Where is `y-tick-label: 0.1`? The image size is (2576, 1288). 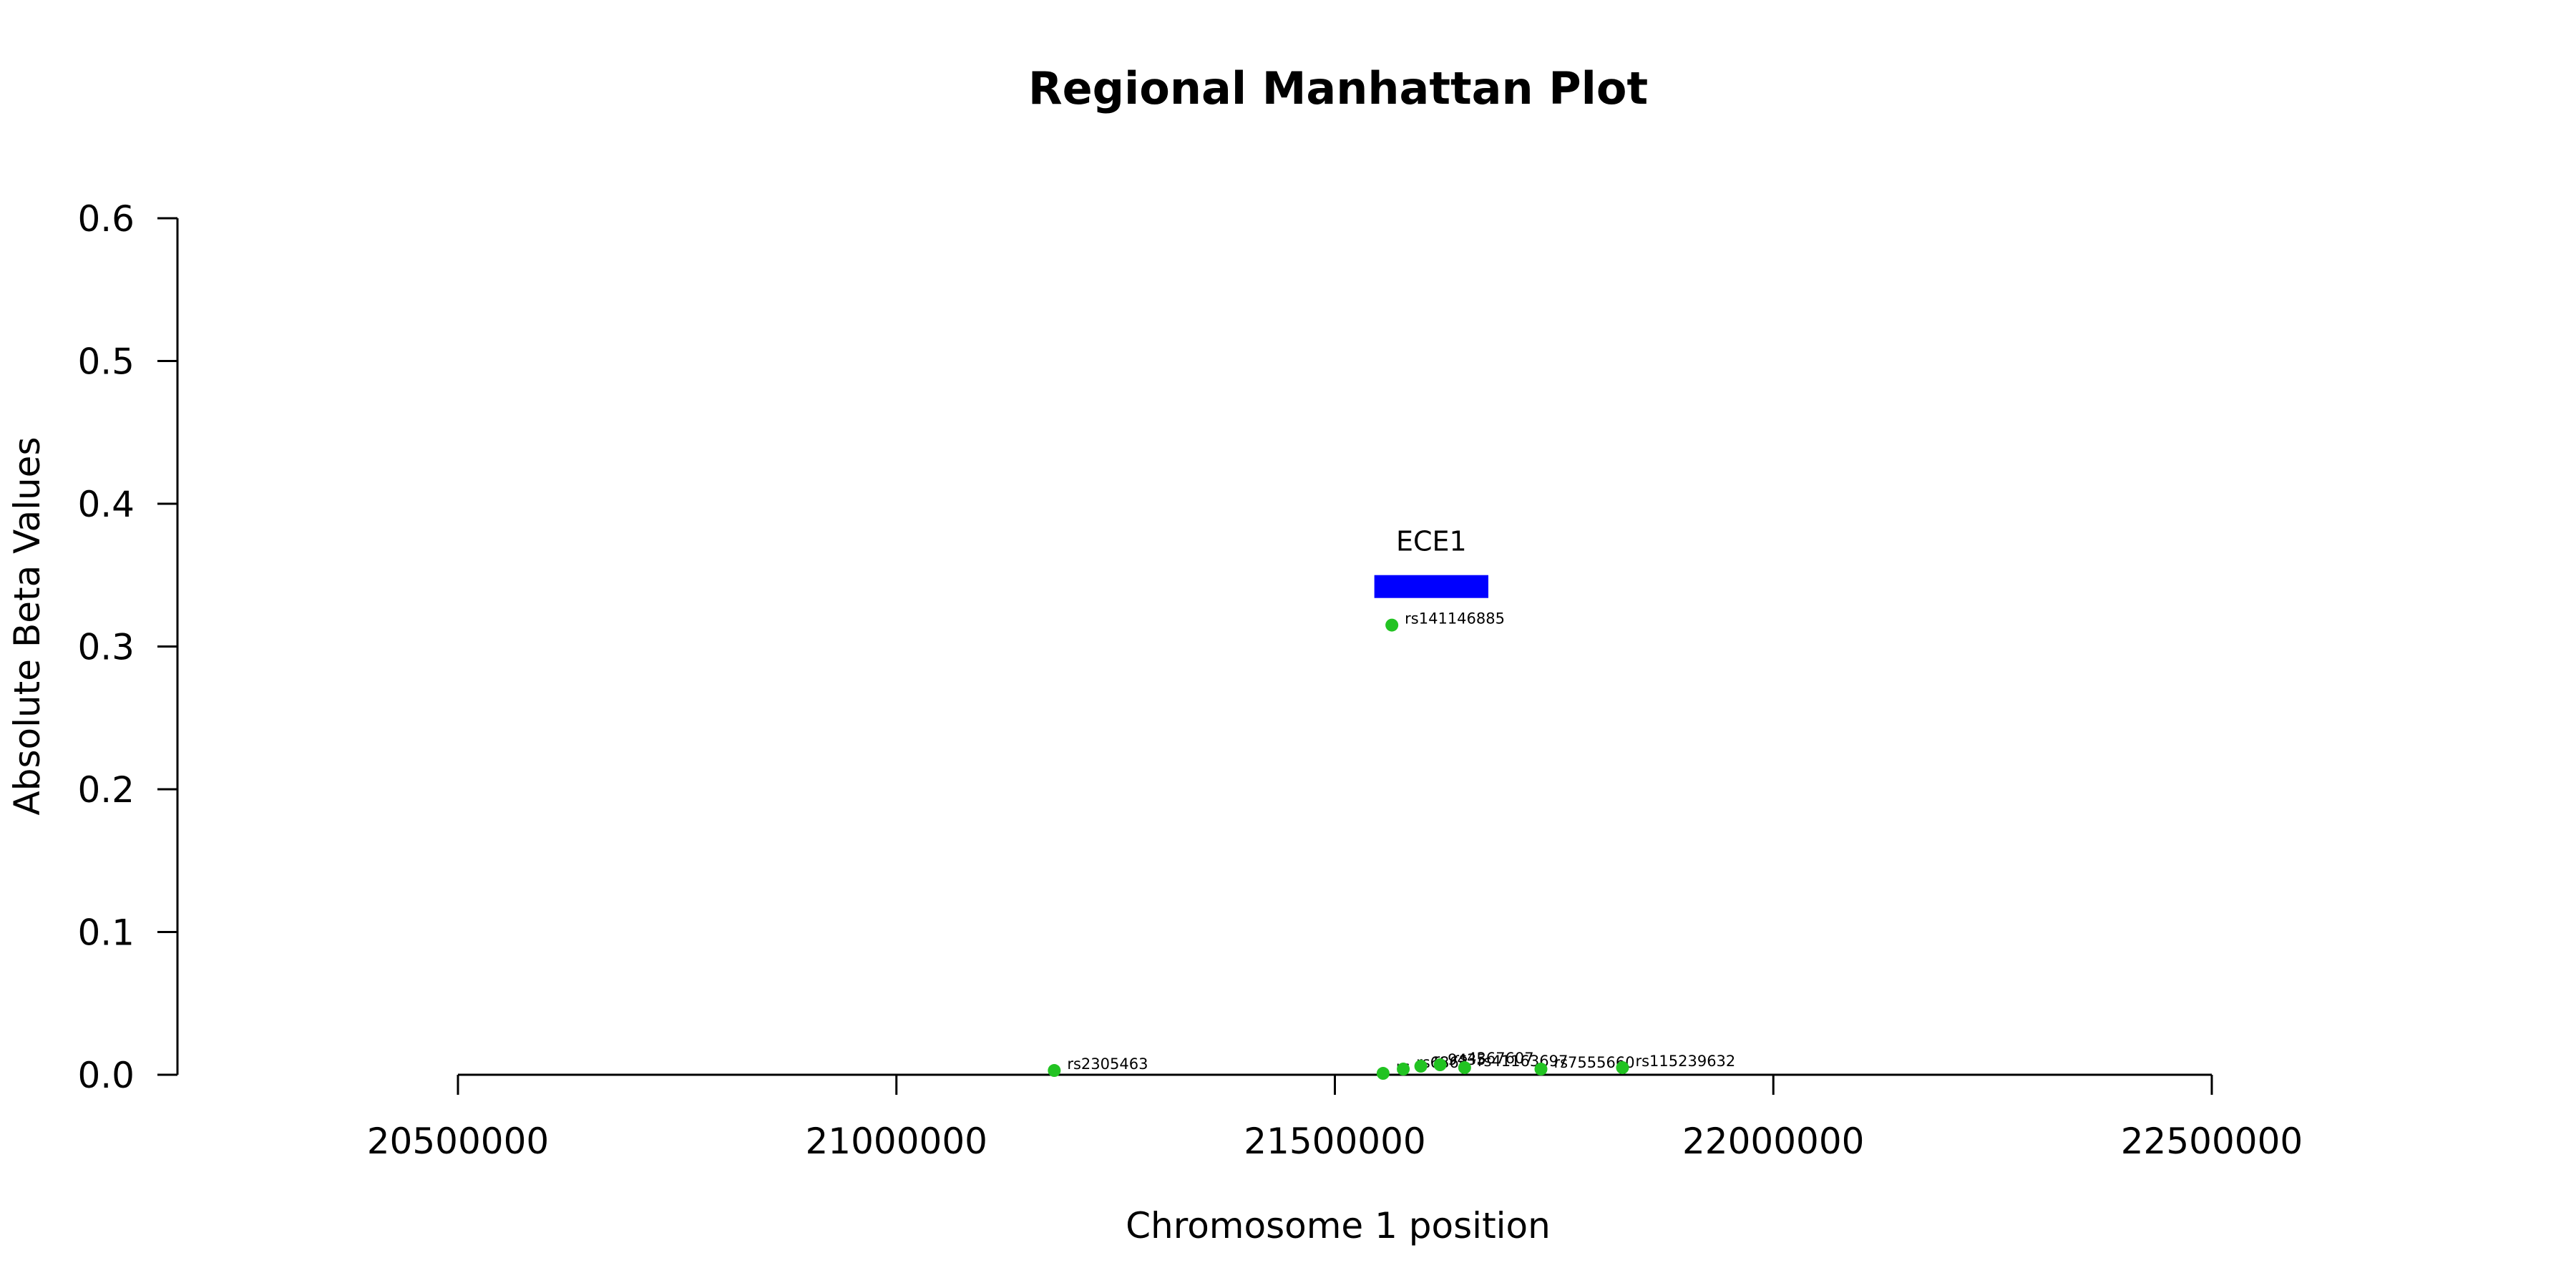 y-tick-label: 0.1 is located at coordinates (106, 933).